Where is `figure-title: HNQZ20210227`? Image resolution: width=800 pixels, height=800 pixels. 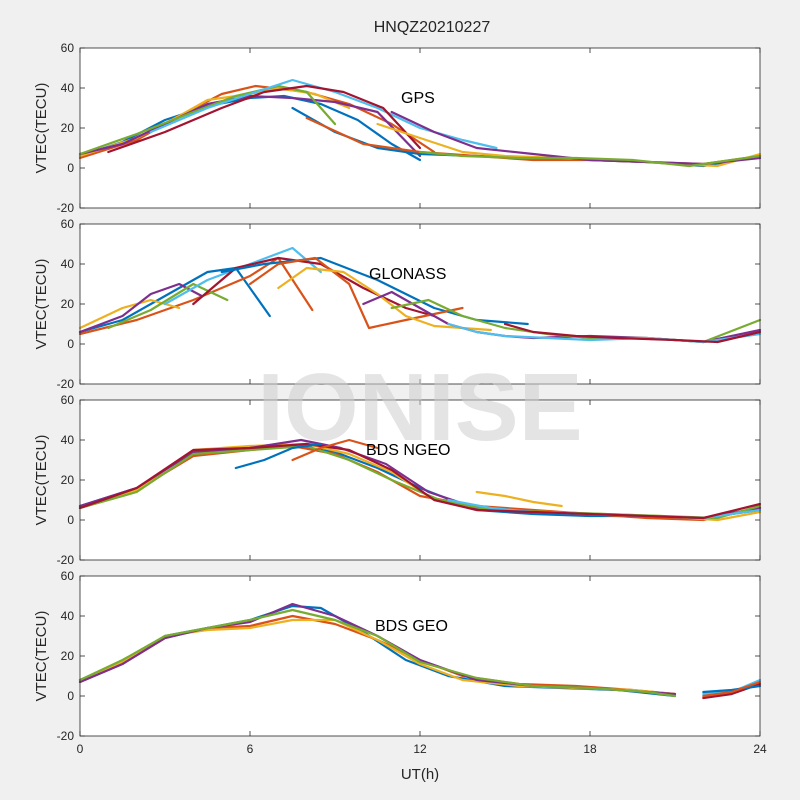 figure-title: HNQZ20210227 is located at coordinates (432, 27).